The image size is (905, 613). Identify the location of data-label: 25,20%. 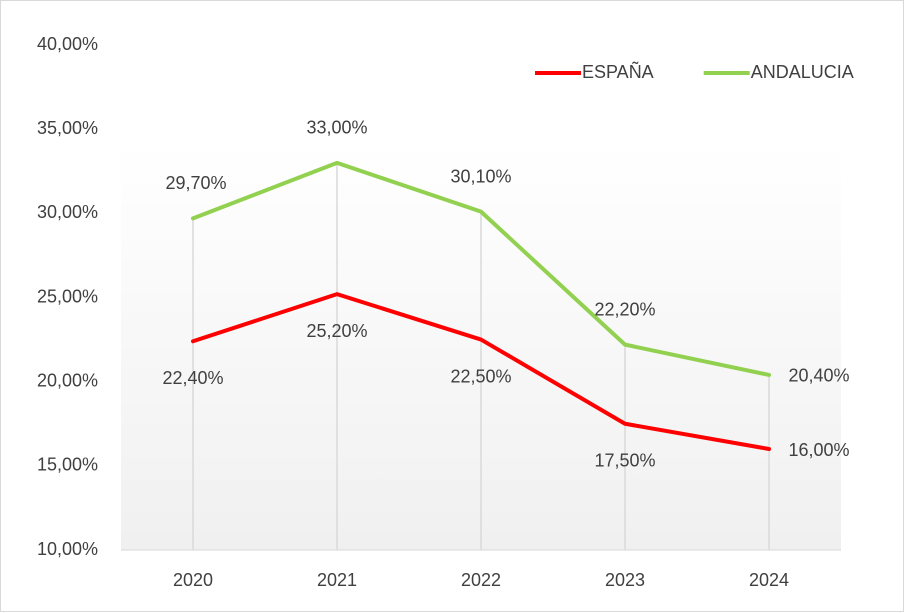
(336, 331).